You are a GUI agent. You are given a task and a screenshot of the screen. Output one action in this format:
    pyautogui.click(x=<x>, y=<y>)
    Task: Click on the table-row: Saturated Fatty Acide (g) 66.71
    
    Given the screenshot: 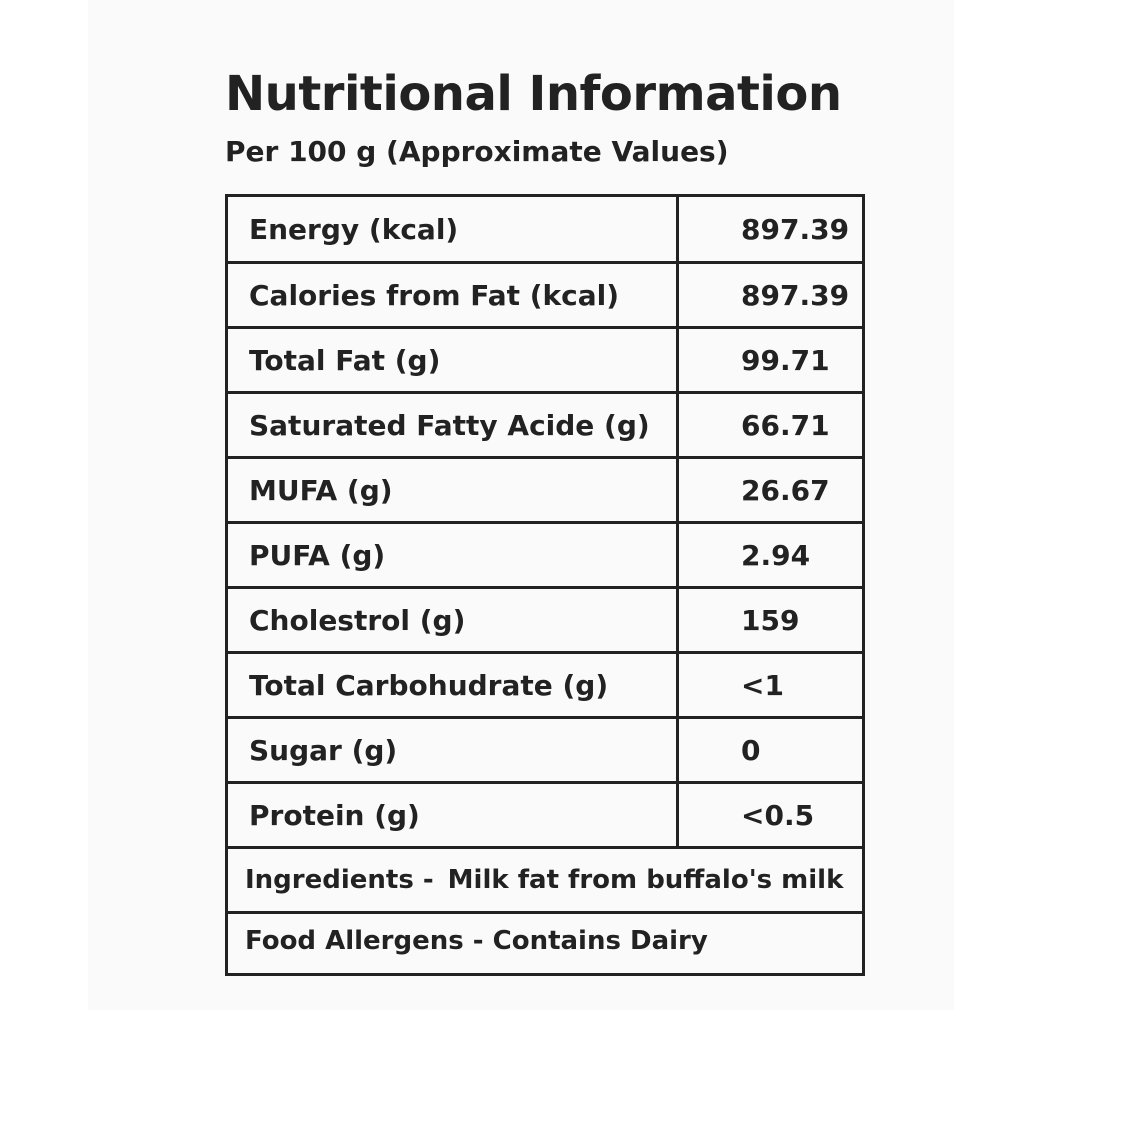 What is the action you would take?
    pyautogui.click(x=545, y=423)
    